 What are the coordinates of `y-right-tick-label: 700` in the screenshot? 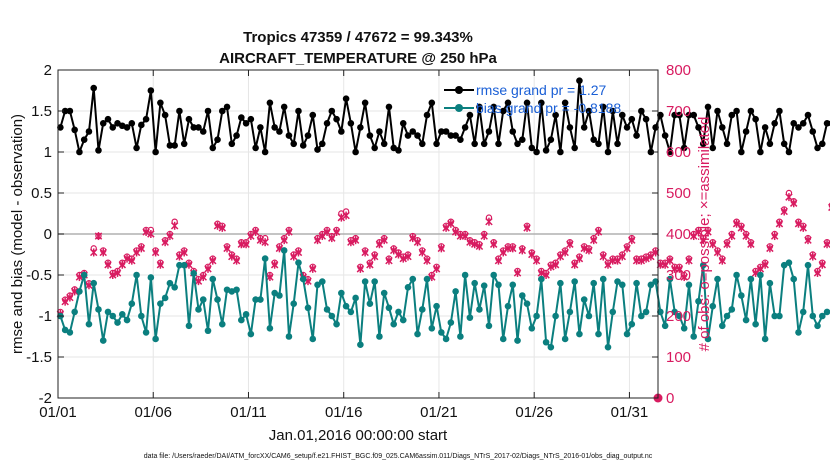 It's located at (678, 111).